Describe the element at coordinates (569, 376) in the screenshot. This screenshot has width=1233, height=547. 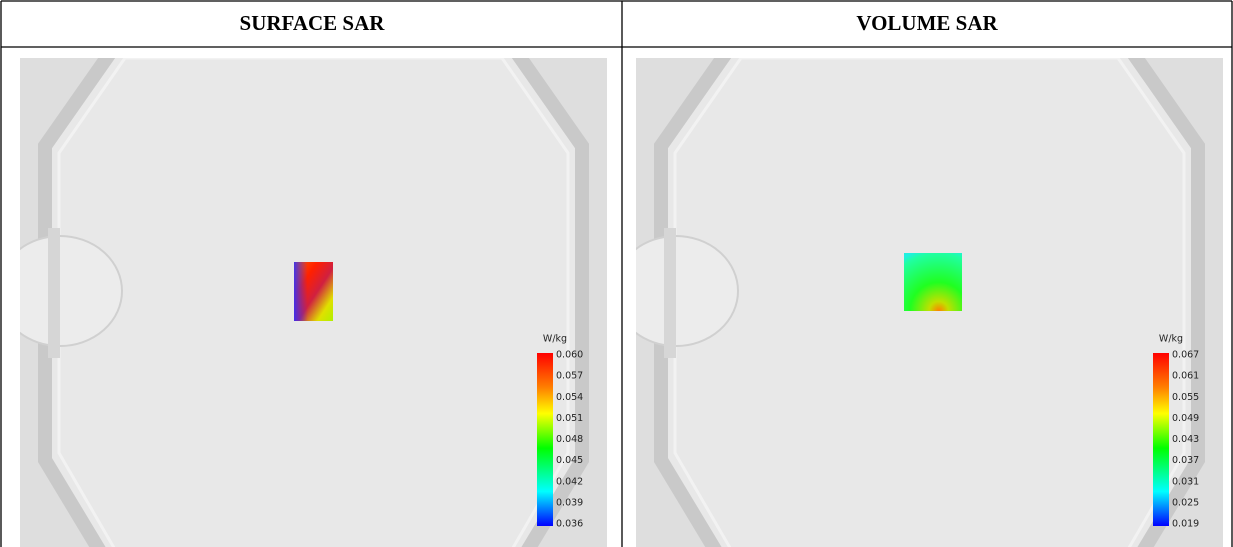
I see `scale-label: 0.057` at that location.